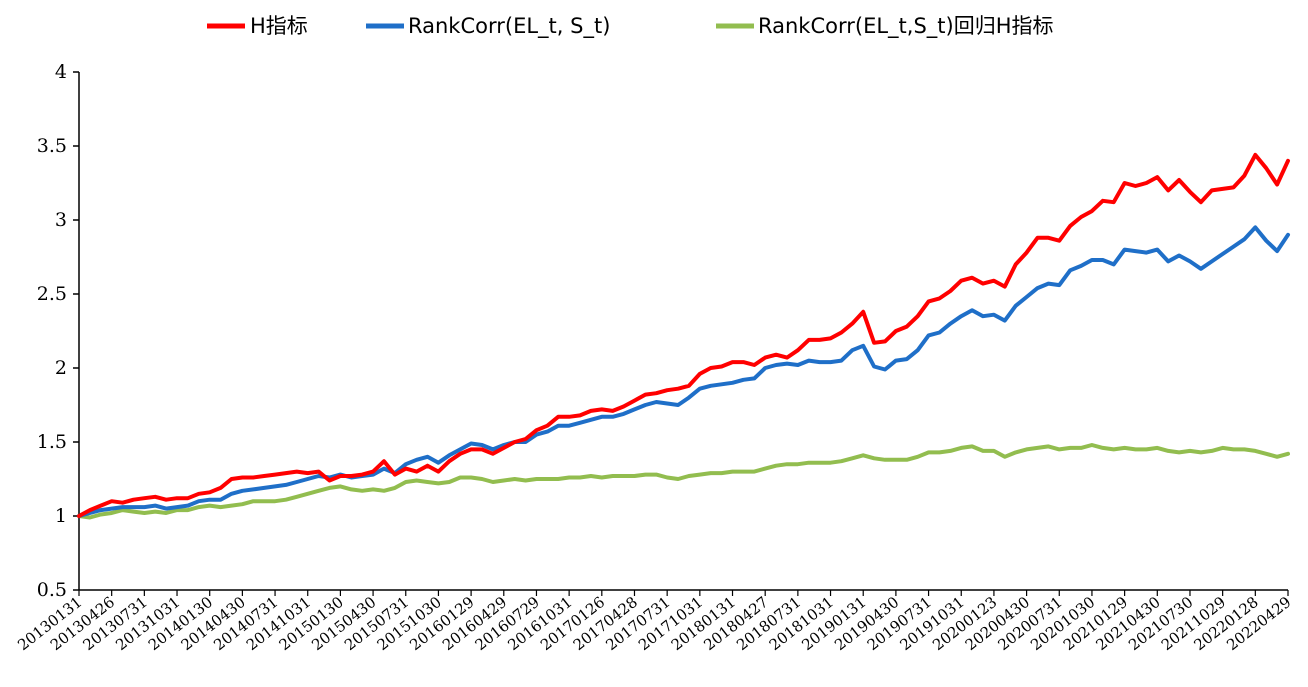  I want to click on y-tick-label: 4, so click(61, 72).